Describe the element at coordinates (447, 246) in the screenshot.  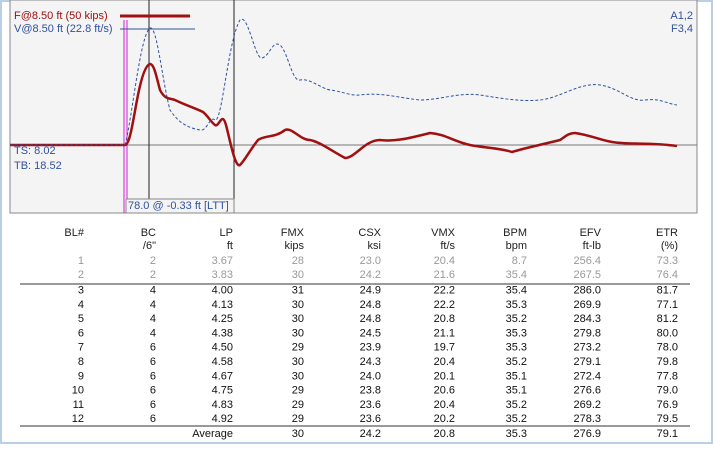
I see `column-unit: ft/s` at that location.